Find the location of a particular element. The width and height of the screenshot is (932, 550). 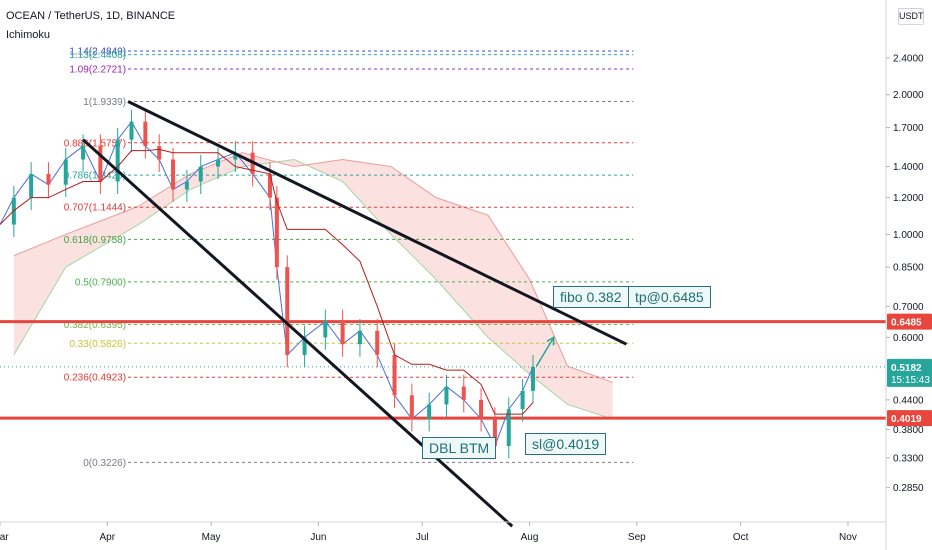

annotation-dbl-btm: DBL BTM is located at coordinates (459, 448).